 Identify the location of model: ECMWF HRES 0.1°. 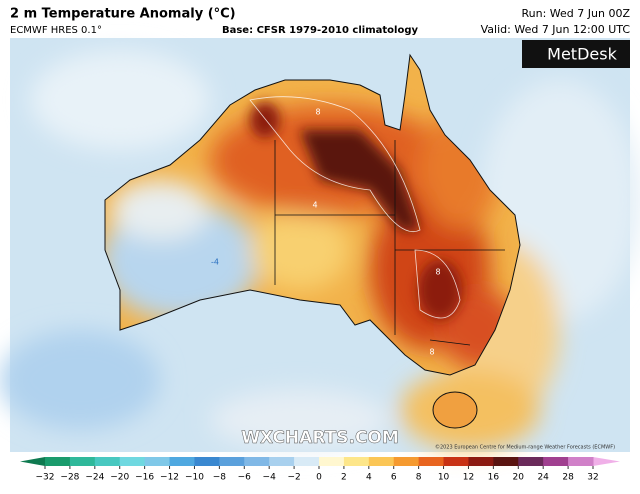
(56, 30).